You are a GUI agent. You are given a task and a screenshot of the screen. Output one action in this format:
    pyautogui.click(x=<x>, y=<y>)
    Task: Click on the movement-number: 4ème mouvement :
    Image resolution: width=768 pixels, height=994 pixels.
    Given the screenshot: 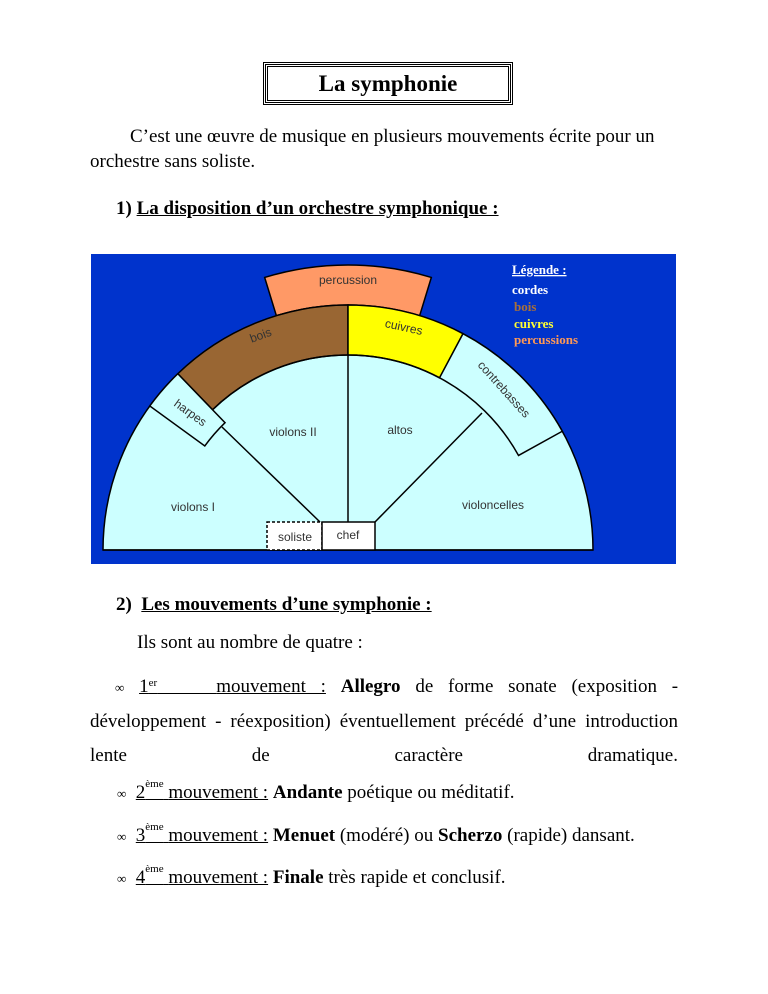 What is the action you would take?
    pyautogui.click(x=202, y=875)
    